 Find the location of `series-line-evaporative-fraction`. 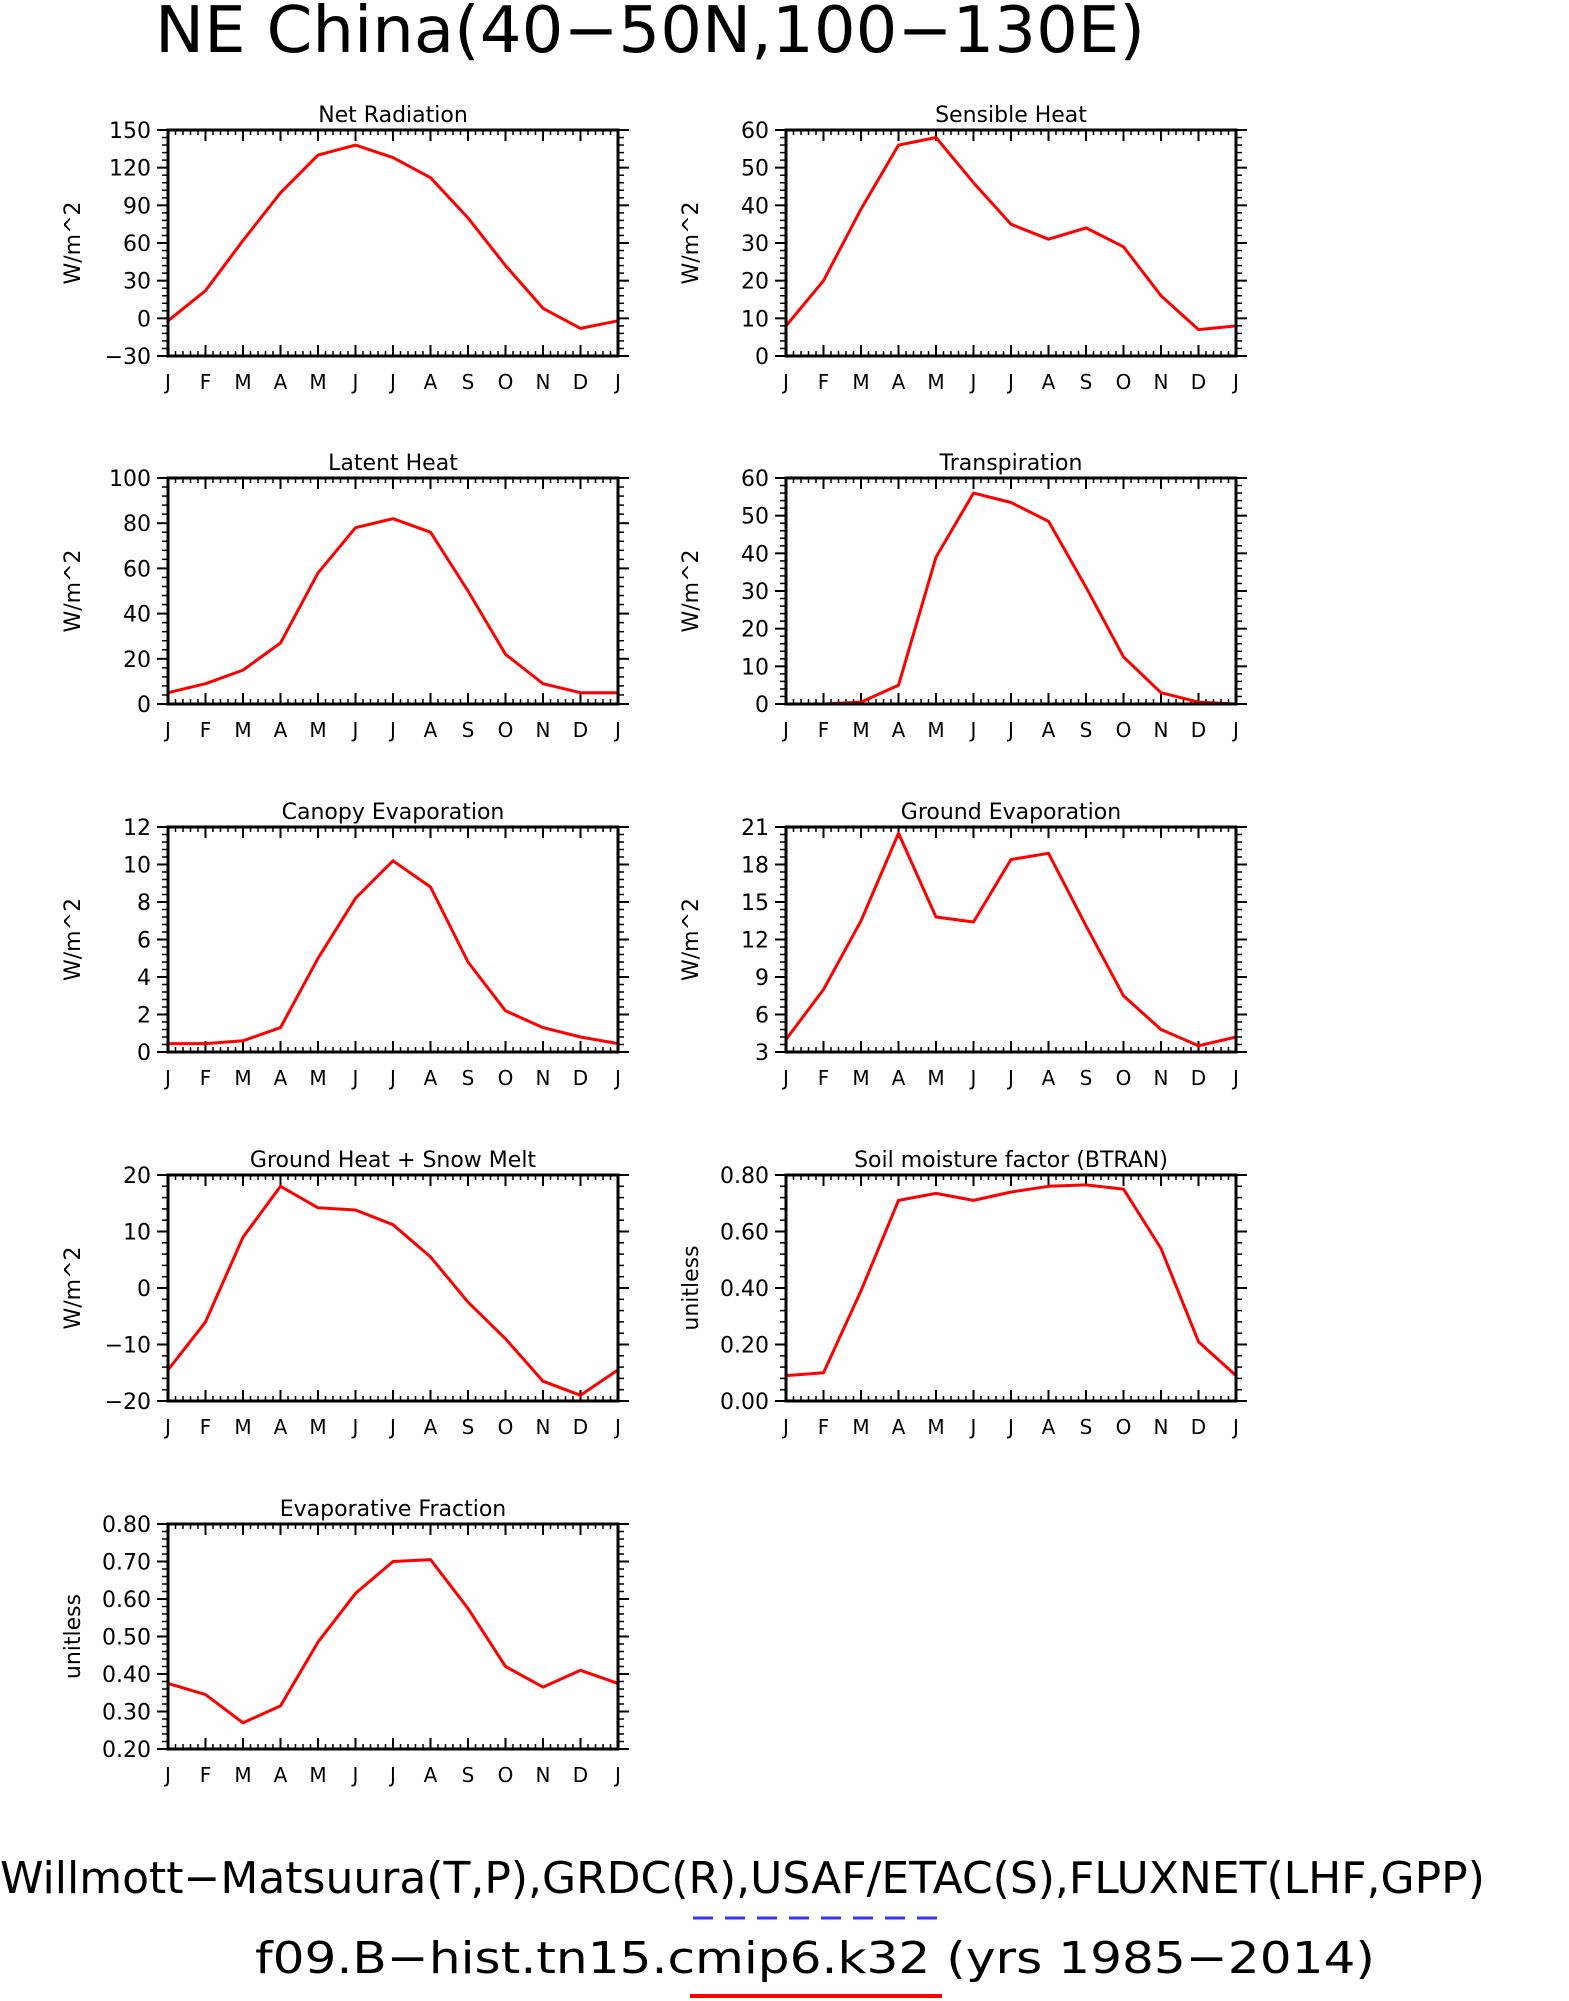

series-line-evaporative-fraction is located at coordinates (393, 1641).